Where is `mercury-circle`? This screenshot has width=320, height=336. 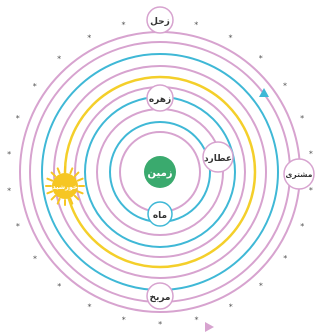
mercury-circle is located at coordinates (218, 157).